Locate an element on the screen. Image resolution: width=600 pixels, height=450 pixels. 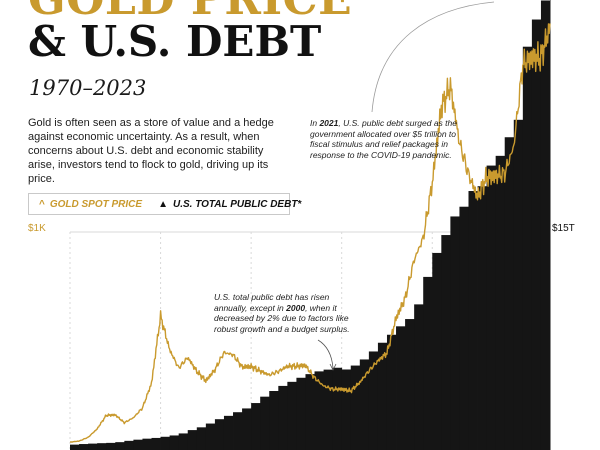
annotation-2000-year: 2000 is located at coordinates (296, 307).